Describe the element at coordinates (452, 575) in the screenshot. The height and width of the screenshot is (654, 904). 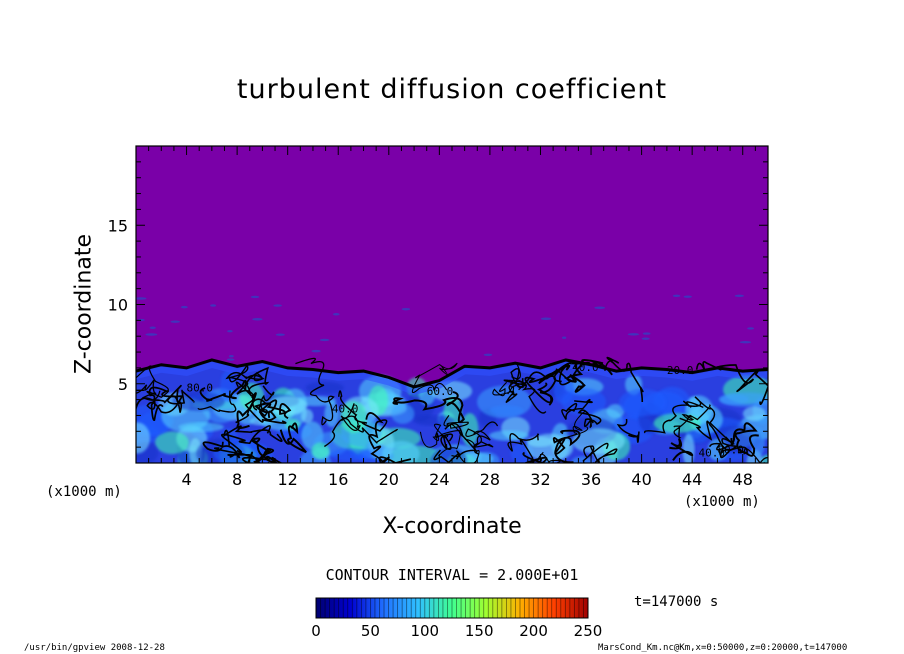
I see `contour-interval: CONTOUR INTERVAL = 2.000E+01` at that location.